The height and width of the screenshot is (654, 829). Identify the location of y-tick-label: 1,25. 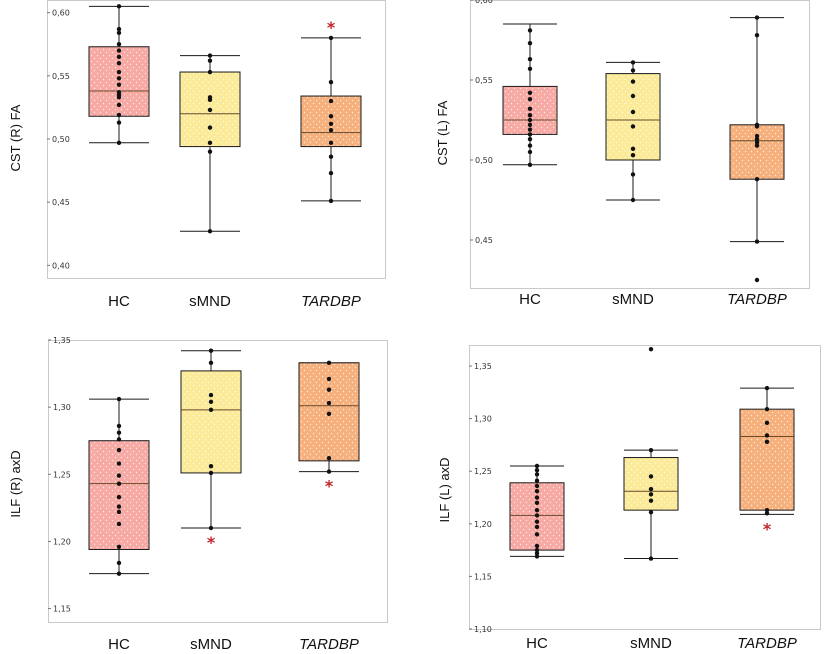
(483, 471).